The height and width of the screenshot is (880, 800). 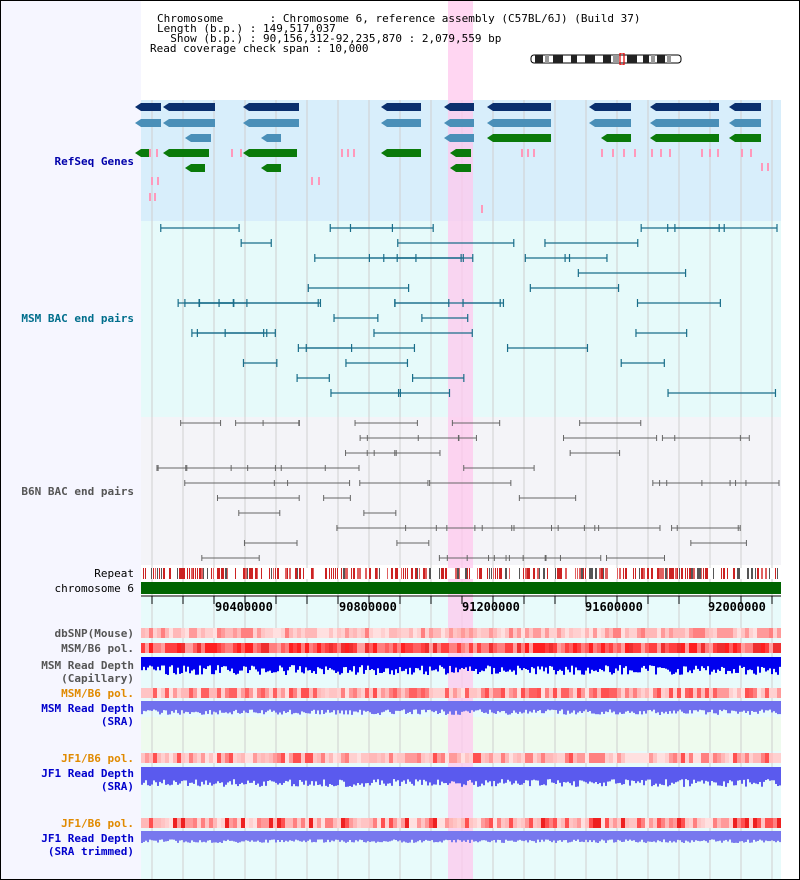 I want to click on dbsnp-label: dbSNP(Mouse), so click(x=94, y=633).